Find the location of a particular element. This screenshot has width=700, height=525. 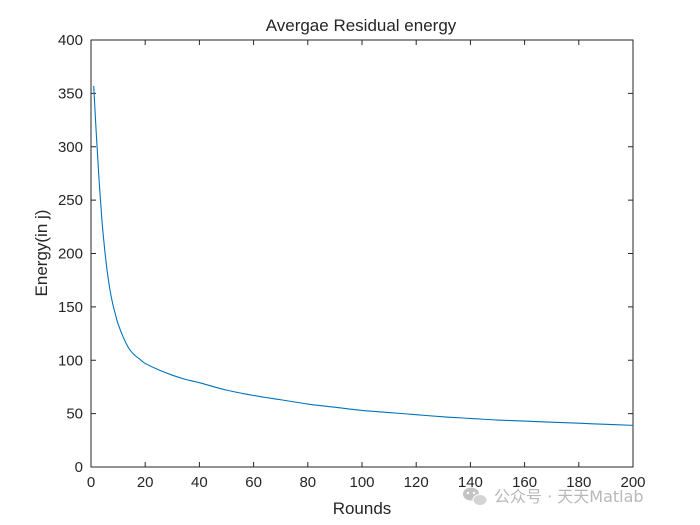

y-tick-label: 50 is located at coordinates (74, 414).